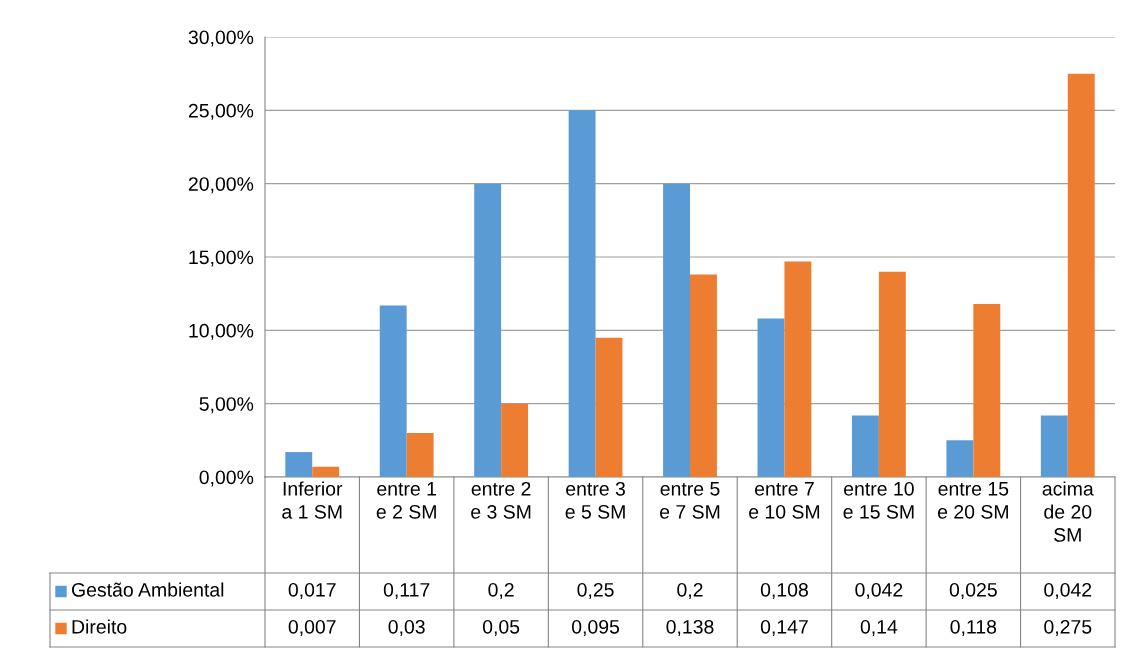 This screenshot has width=1134, height=655. What do you see at coordinates (784, 628) in the screenshot?
I see `data-label: 0,147` at bounding box center [784, 628].